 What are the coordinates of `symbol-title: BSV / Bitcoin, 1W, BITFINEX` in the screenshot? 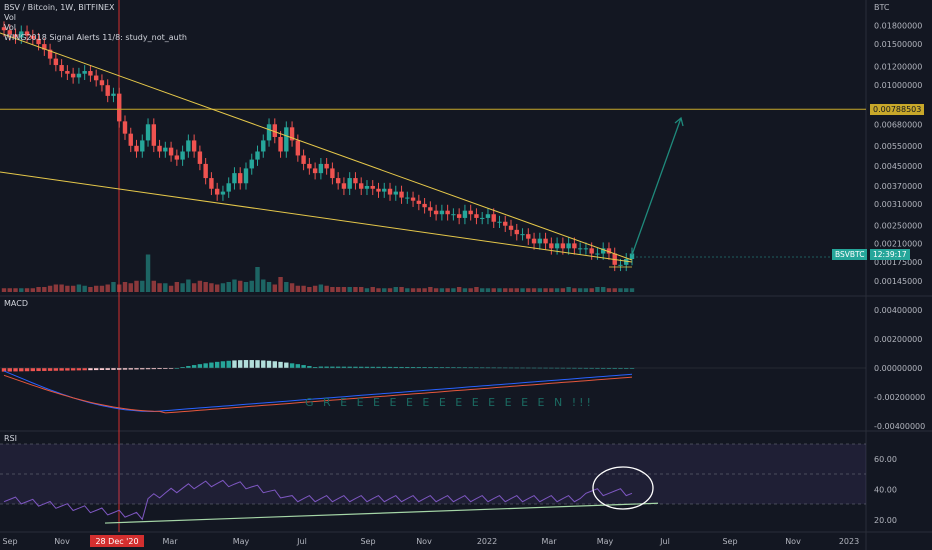 It's located at (59, 7).